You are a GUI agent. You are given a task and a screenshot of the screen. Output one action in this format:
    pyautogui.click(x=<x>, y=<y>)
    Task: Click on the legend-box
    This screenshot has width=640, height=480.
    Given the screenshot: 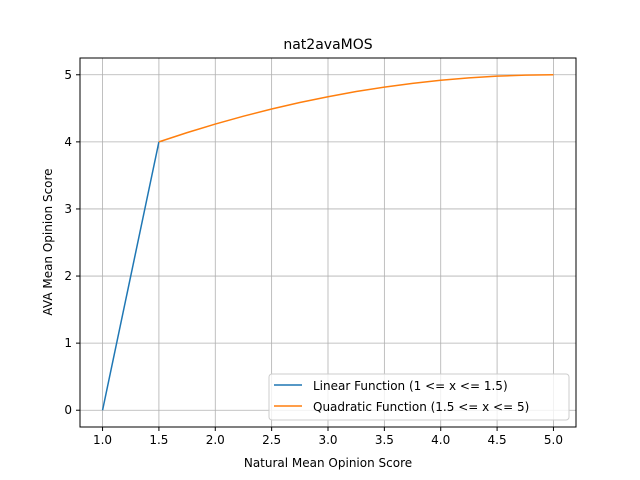 What is the action you would take?
    pyautogui.click(x=419, y=397)
    